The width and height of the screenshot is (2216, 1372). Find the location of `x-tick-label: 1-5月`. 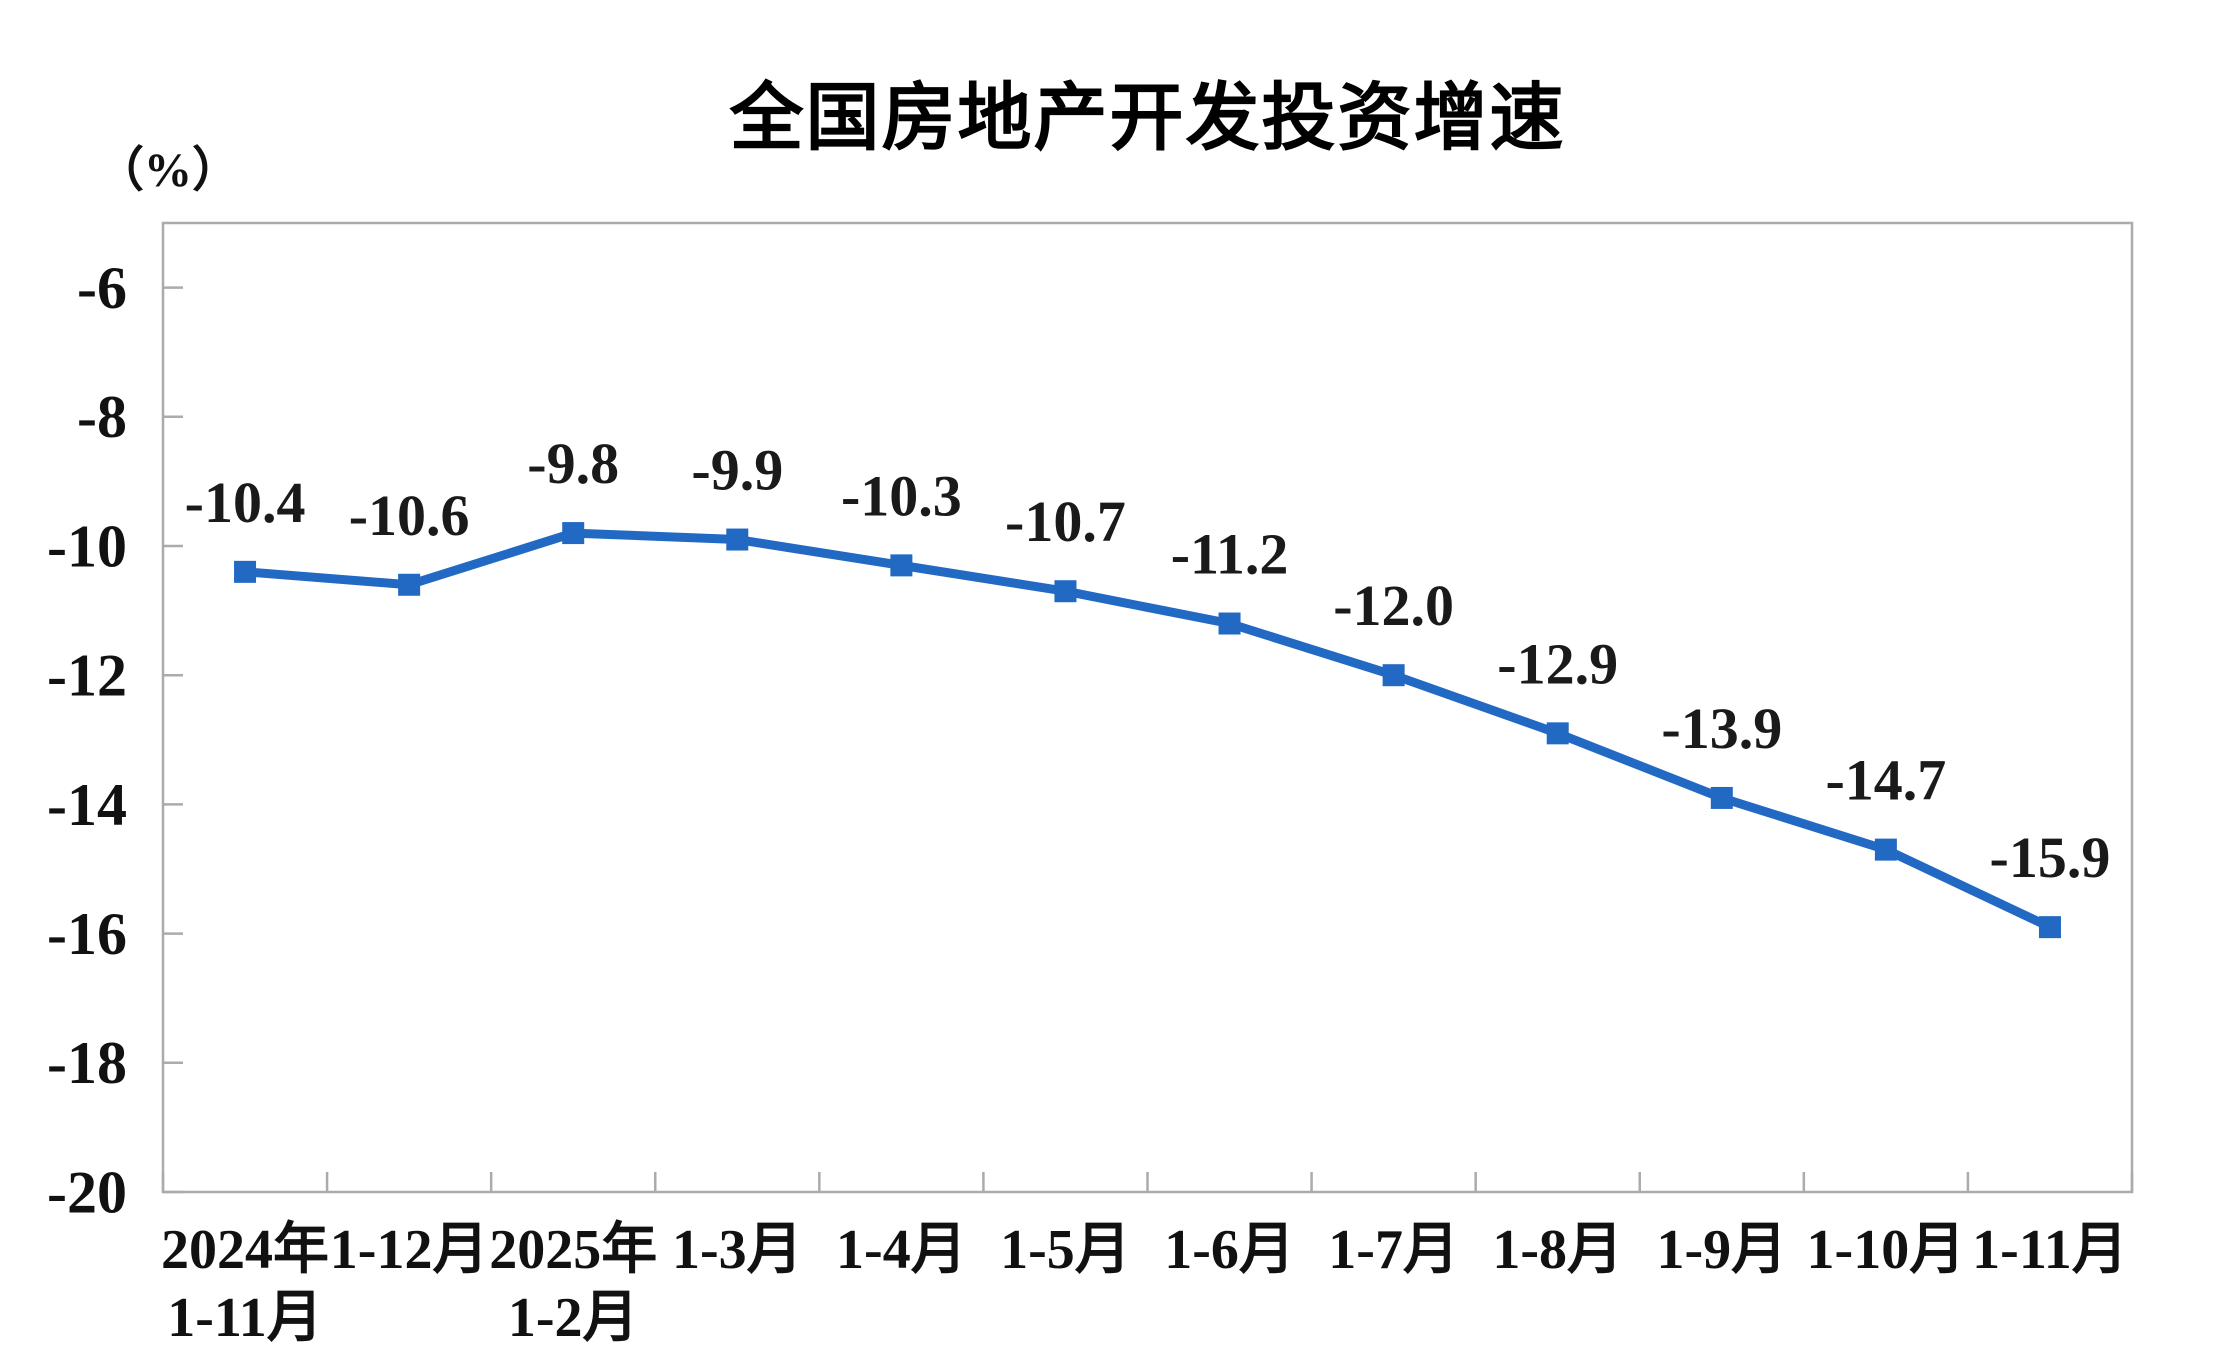

x-tick-label: 1-5月 is located at coordinates (1065, 1250).